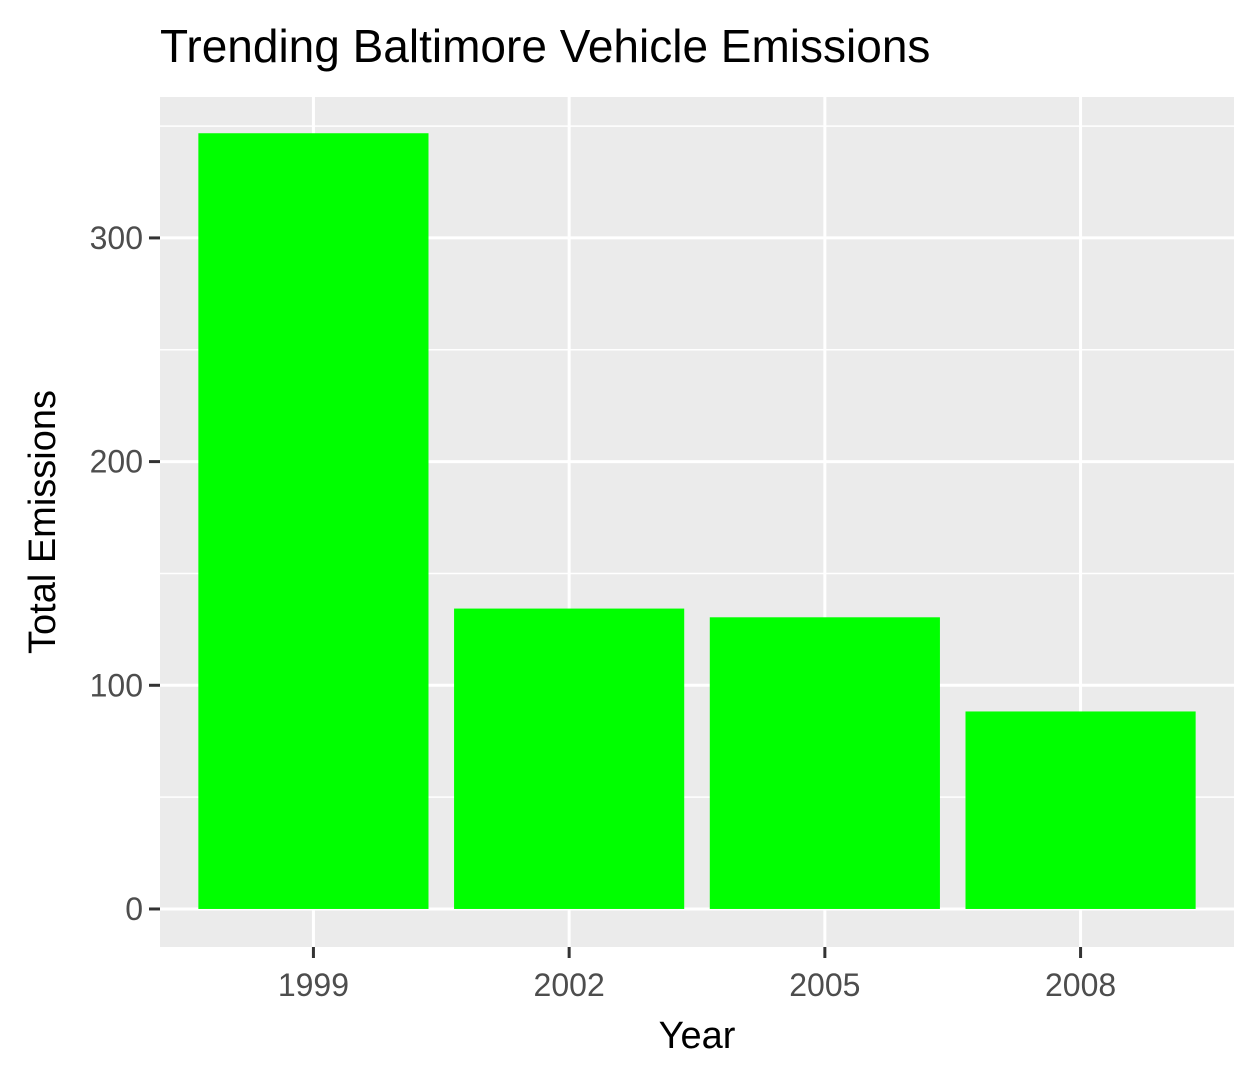 This screenshot has height=1086, width=1256. What do you see at coordinates (116, 462) in the screenshot?
I see `y-tick-label: 200` at bounding box center [116, 462].